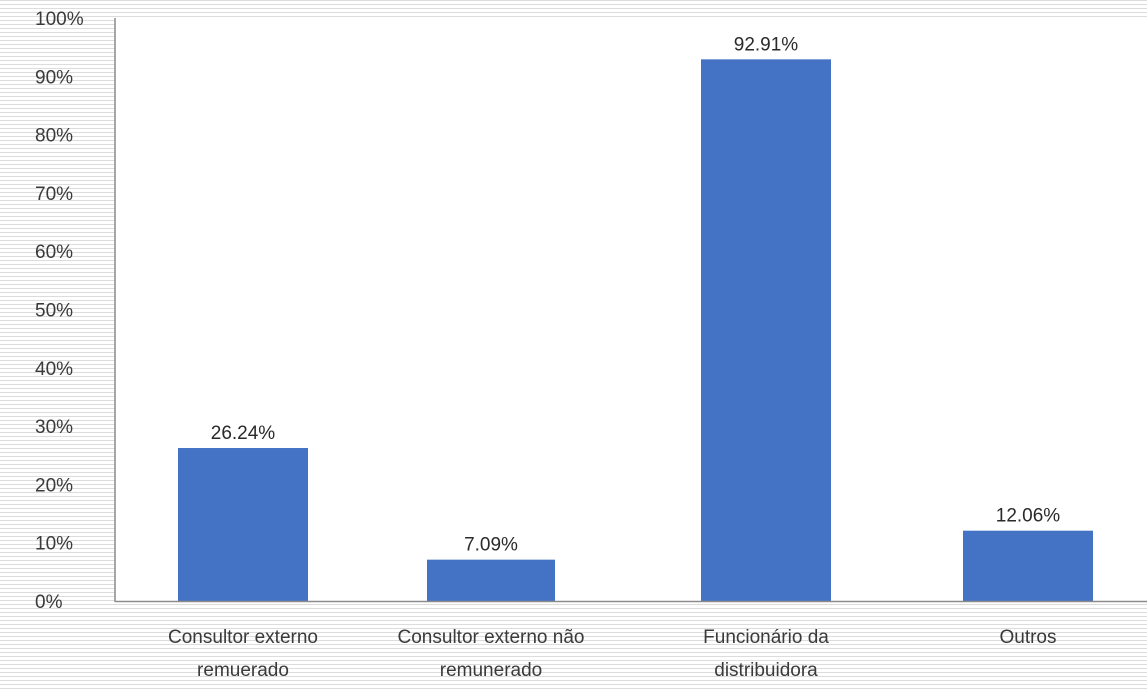 The image size is (1147, 691). I want to click on y-axis-tick-labels: 0% 10% 20% 30% 40% 50% 60% 70% 80% 90% 100%, so click(59, 311).